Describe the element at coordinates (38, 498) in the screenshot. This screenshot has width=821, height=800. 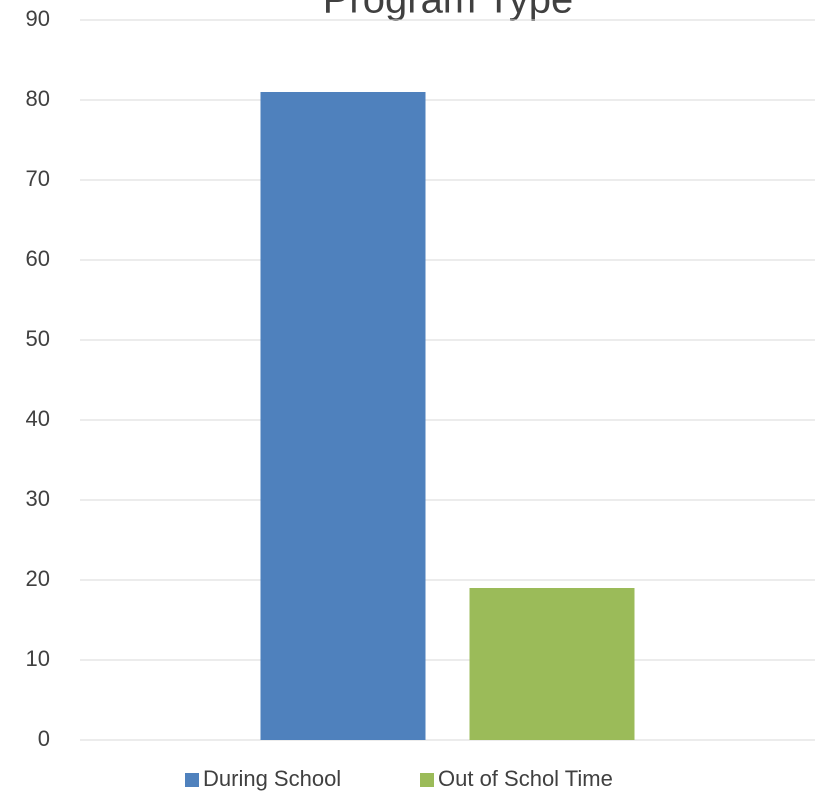
I see `y-tick-label: 30` at that location.